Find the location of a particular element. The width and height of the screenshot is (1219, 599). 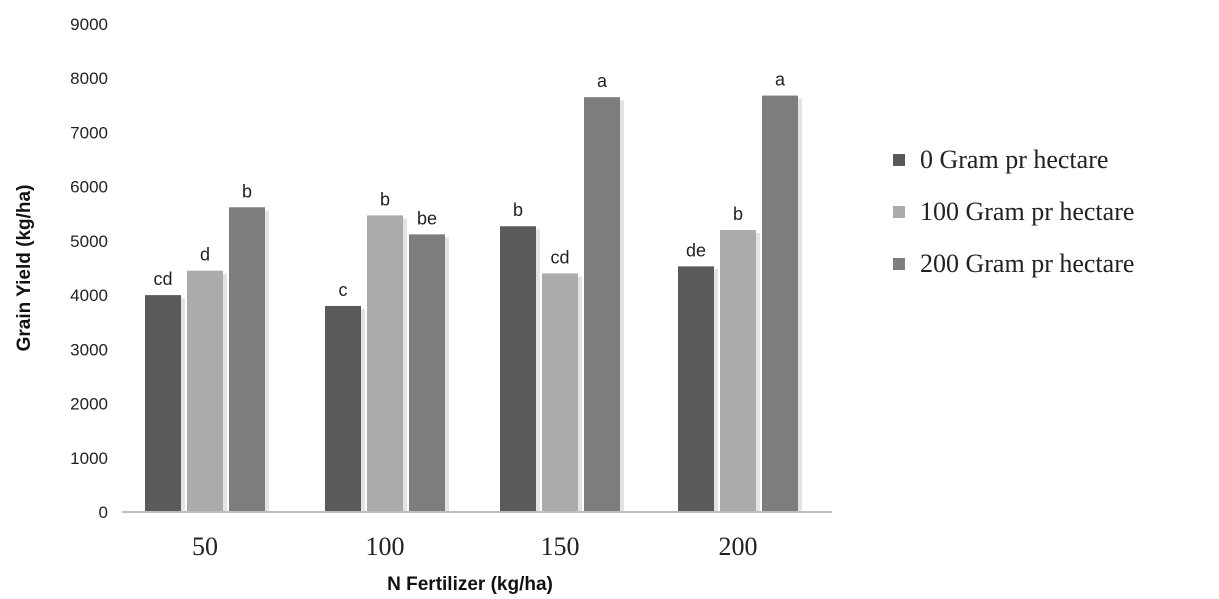

y-tick-label: 2000 is located at coordinates (89, 404).